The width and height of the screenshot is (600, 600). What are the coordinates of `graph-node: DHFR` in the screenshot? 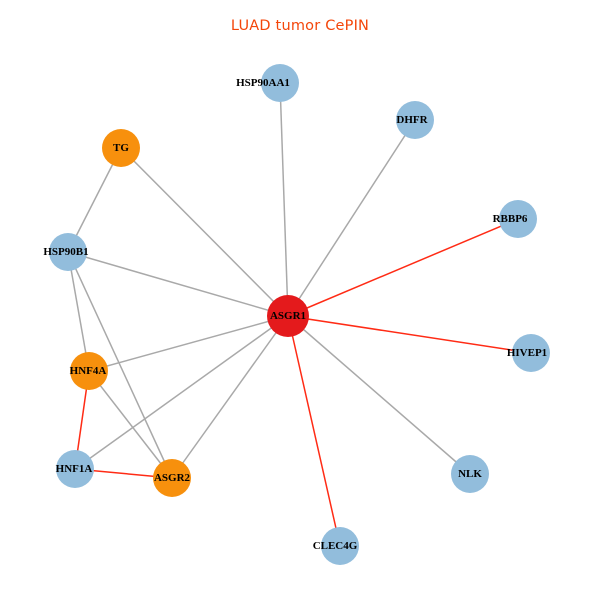 It's located at (415, 120).